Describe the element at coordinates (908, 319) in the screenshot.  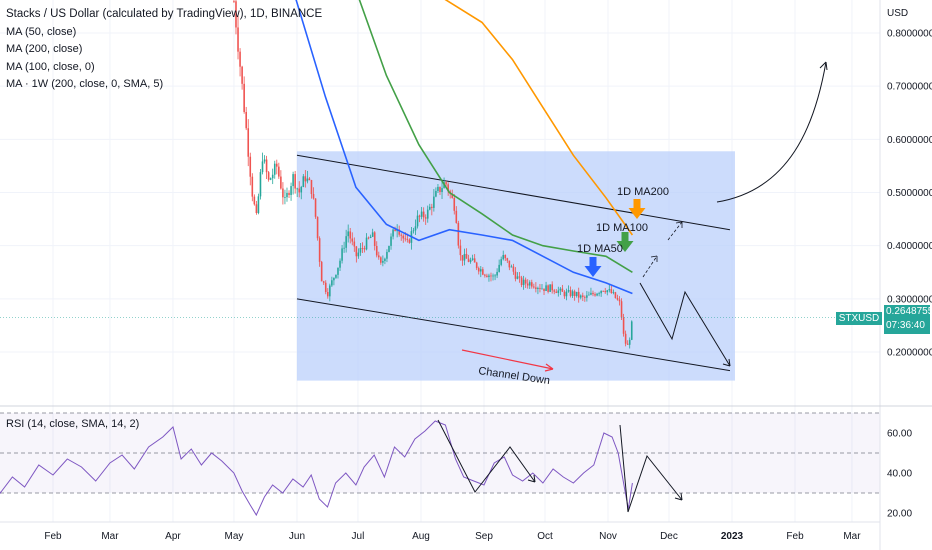
I see `price-badge: 0.26487555 07:36:40` at that location.